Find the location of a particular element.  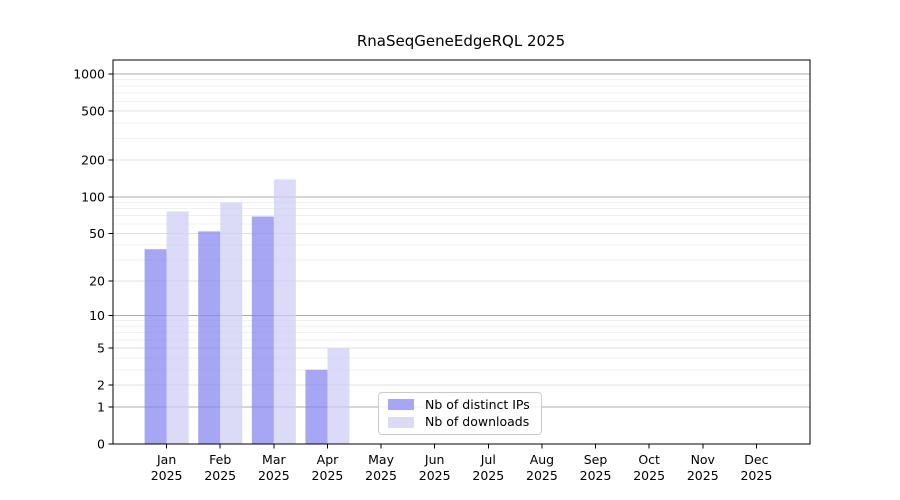

x-tick-label-month: Jul is located at coordinates (488, 459).